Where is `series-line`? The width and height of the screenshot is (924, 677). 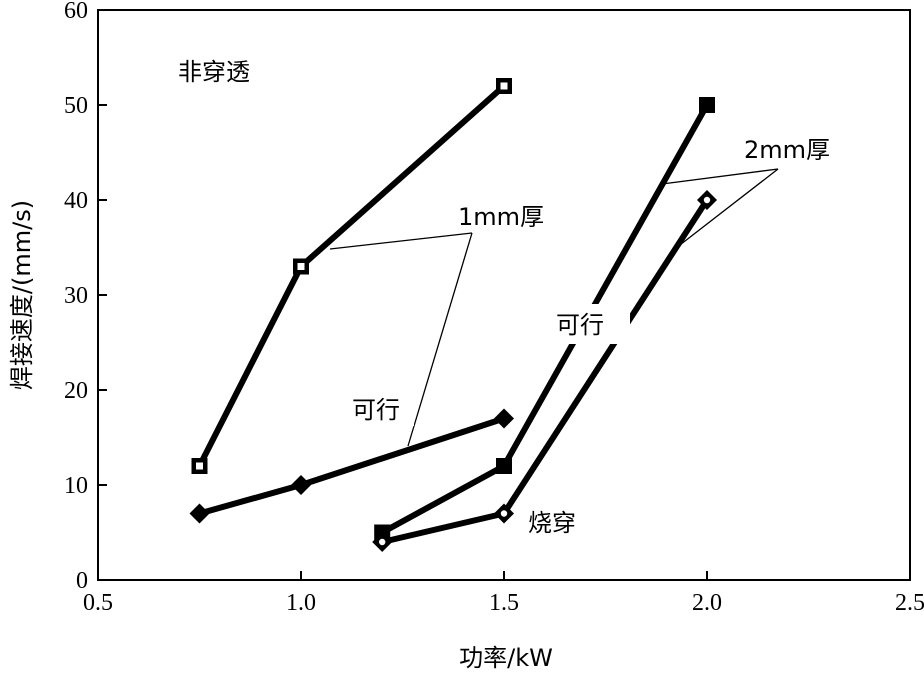
series-line is located at coordinates (351, 466).